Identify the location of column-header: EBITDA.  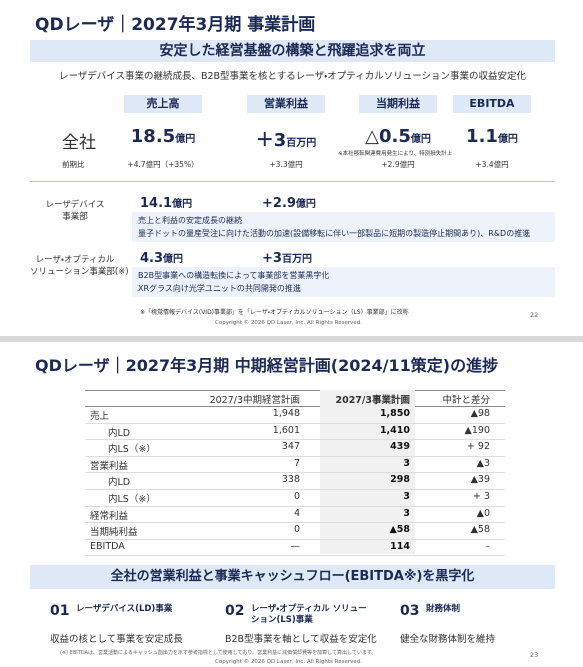
(492, 104).